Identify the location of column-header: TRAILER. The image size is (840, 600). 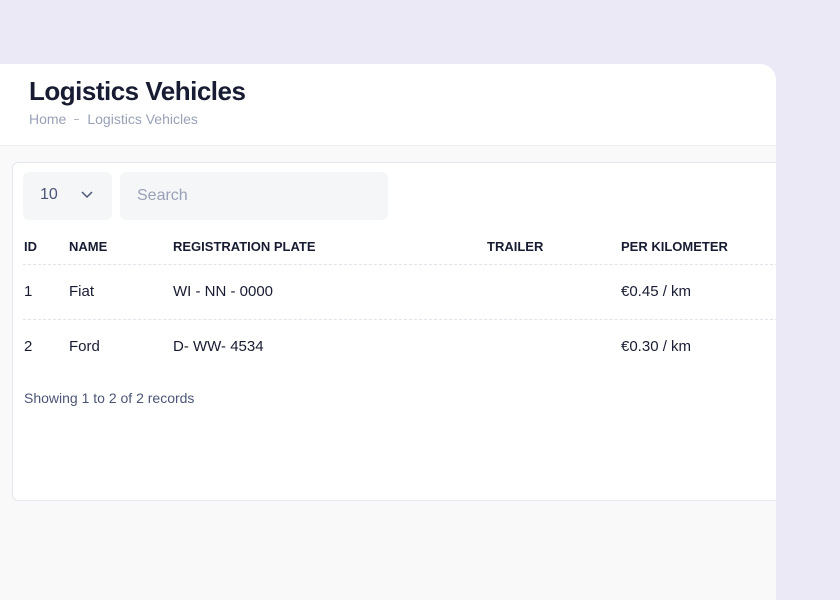
(515, 246).